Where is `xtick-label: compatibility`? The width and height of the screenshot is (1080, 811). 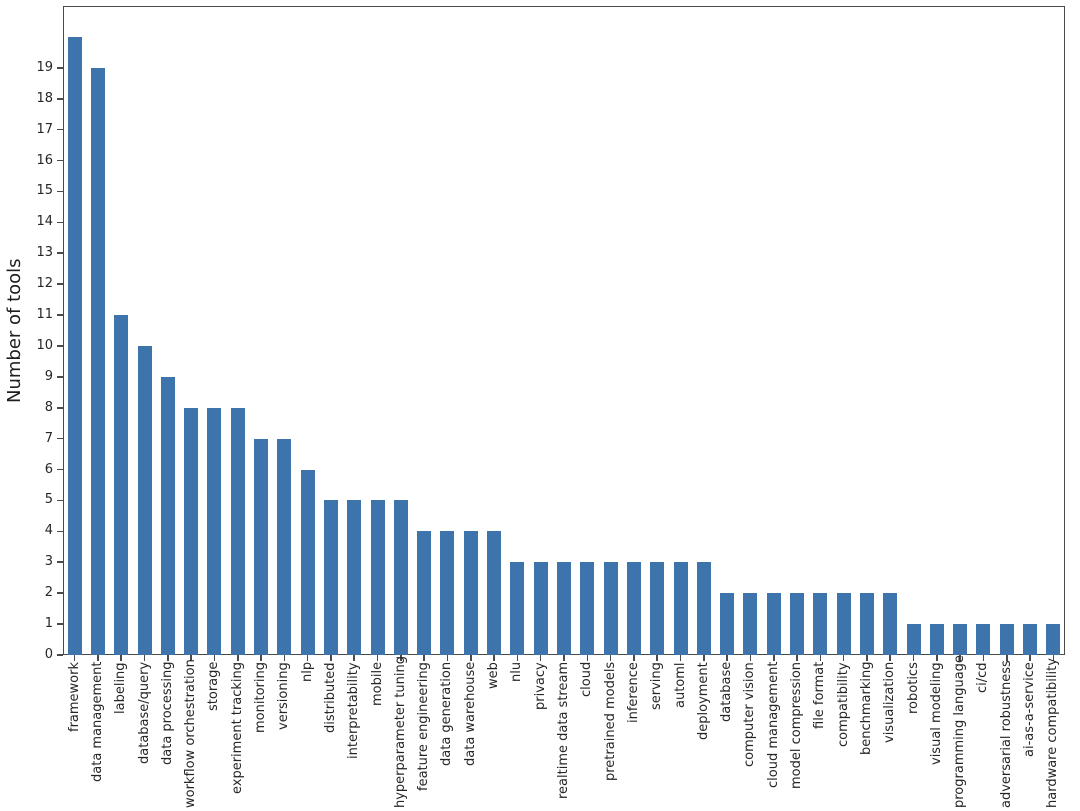
xtick-label: compatibility is located at coordinates (843, 704).